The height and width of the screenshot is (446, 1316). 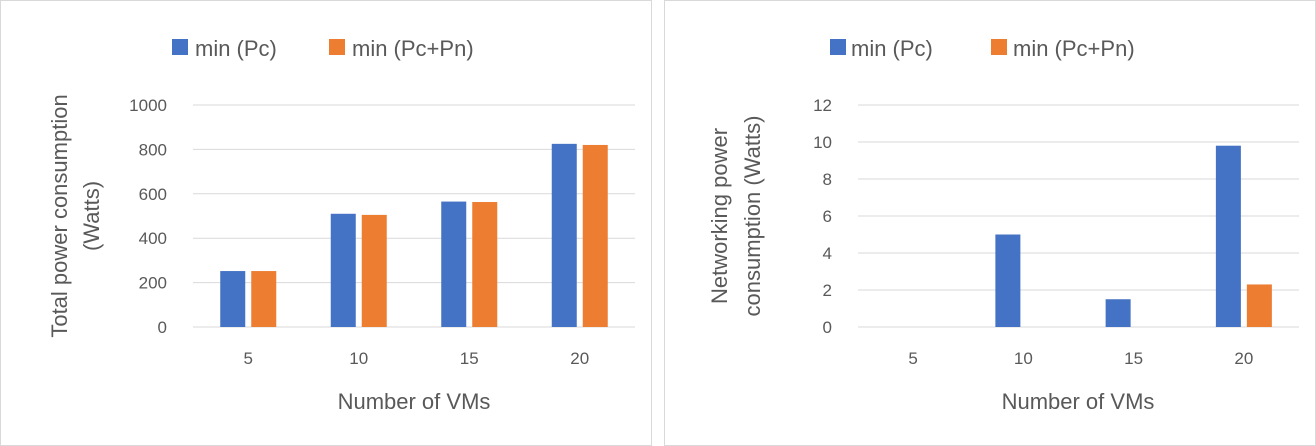 What do you see at coordinates (719, 216) in the screenshot?
I see `y-axis-title-line-1: Networking power` at bounding box center [719, 216].